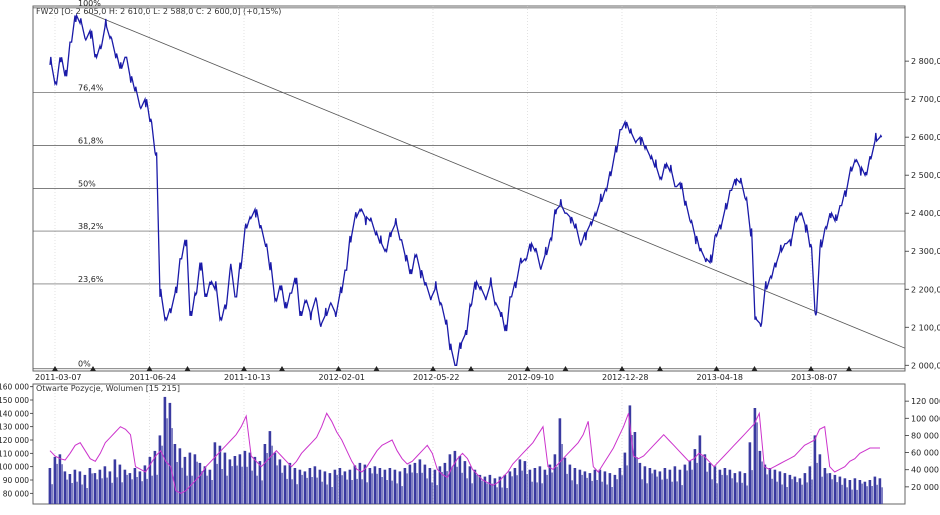 The image size is (940, 515). Describe the element at coordinates (925, 487) in the screenshot. I see `volume-right-tick-label: 20 000` at that location.